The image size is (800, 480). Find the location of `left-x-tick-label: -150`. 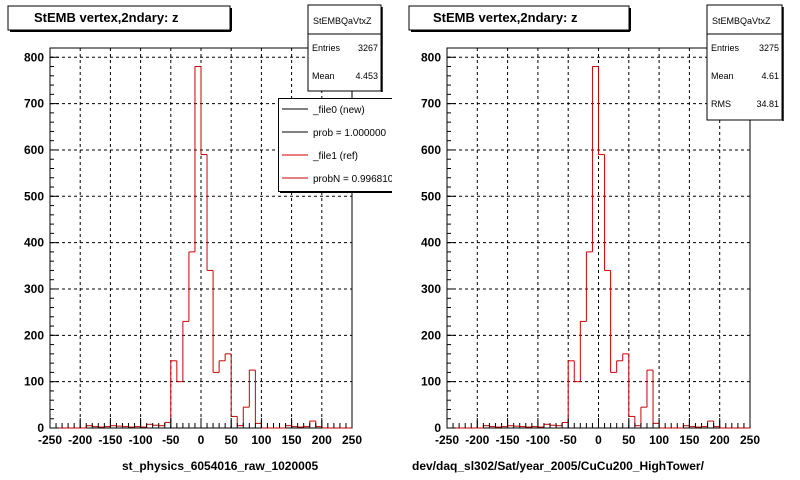

left-x-tick-label: -150 is located at coordinates (110, 440).